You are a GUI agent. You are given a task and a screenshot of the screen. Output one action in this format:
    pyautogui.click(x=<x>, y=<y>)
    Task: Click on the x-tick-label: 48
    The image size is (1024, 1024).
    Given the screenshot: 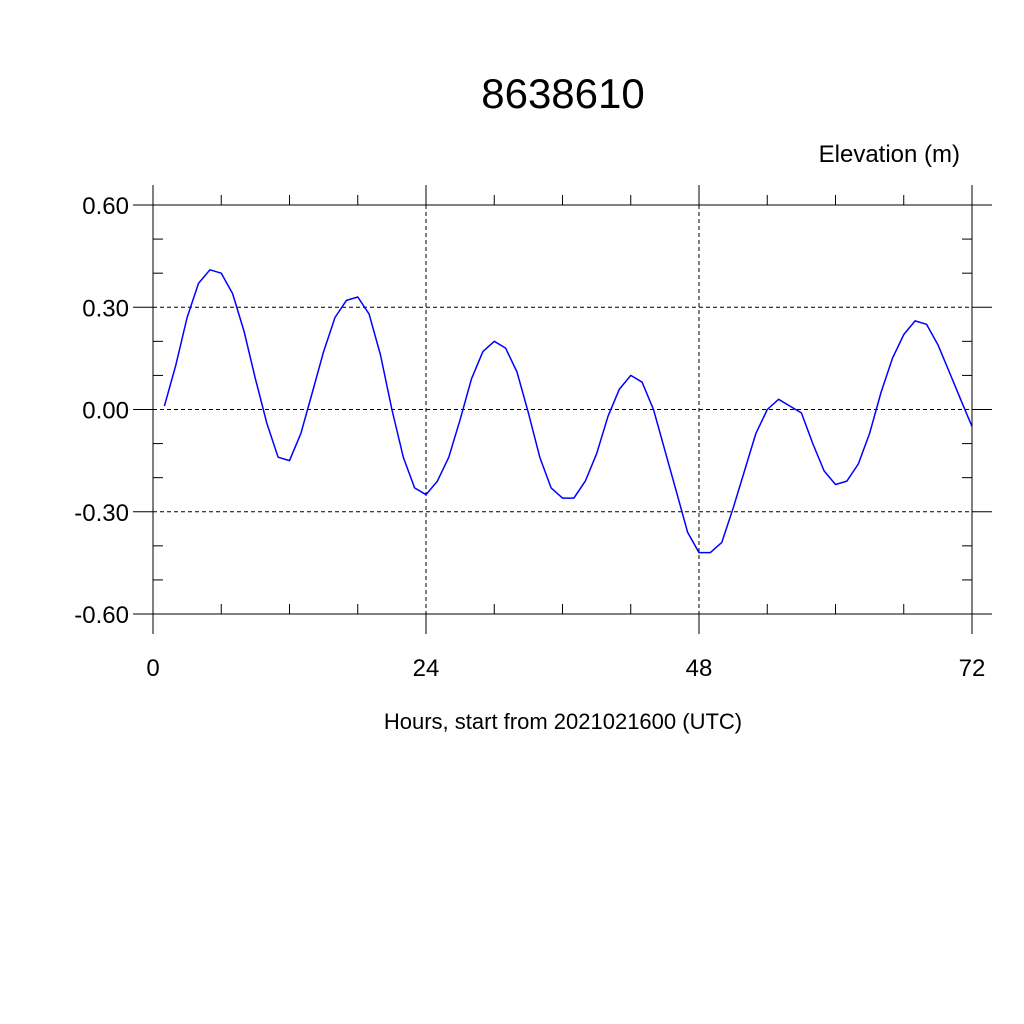 What is the action you would take?
    pyautogui.click(x=699, y=668)
    